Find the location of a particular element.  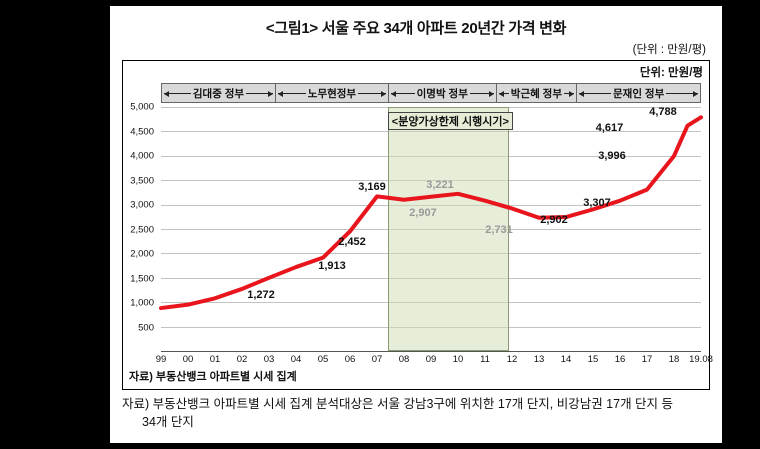

y-tick-label: 2,500 is located at coordinates (142, 229).